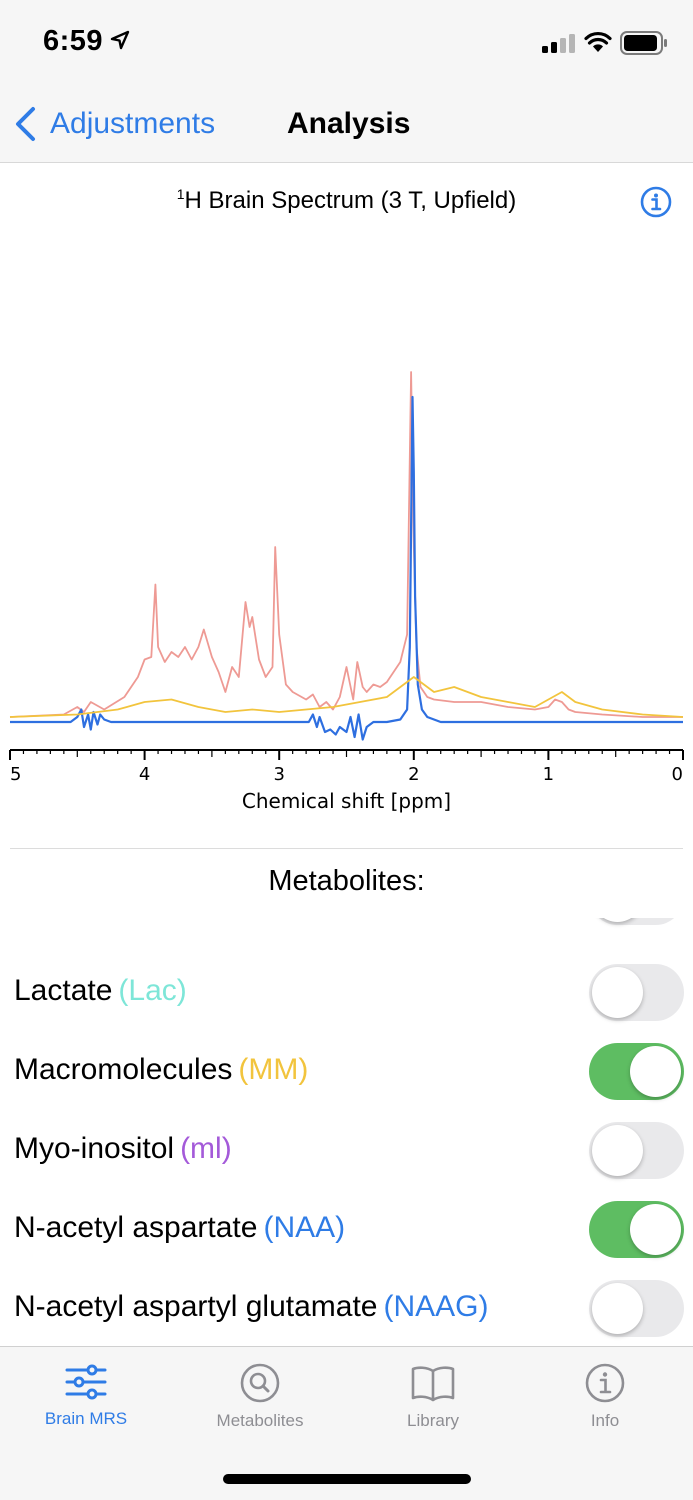 Image resolution: width=693 pixels, height=1500 pixels. I want to click on x-tick-label: 5, so click(15, 774).